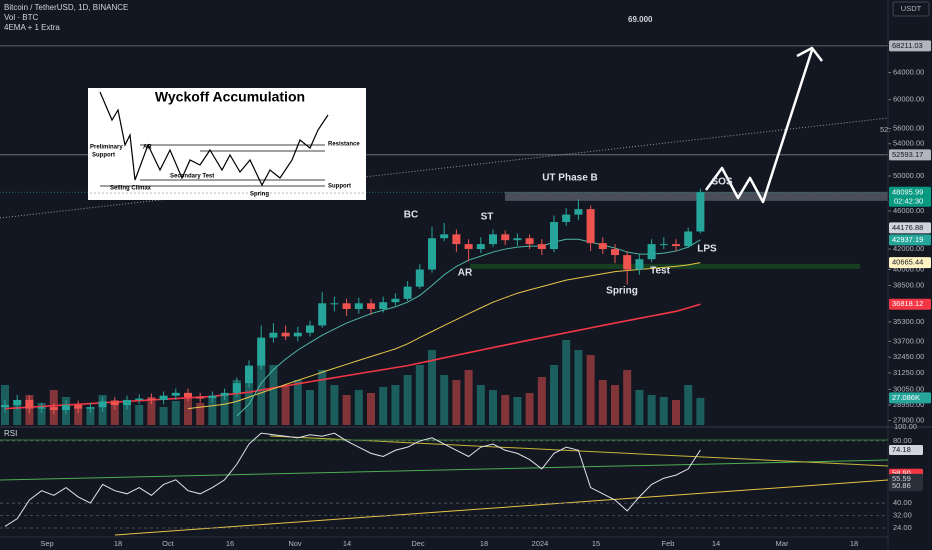  I want to click on volume-marker-label: 27.086K, so click(906, 397).